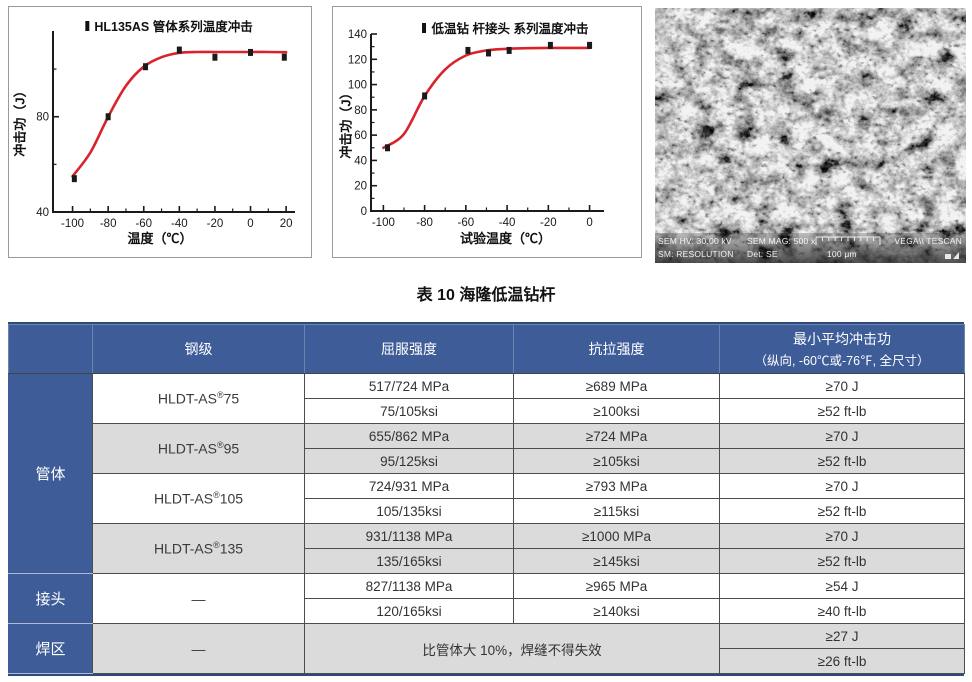 The width and height of the screenshot is (972, 682). What do you see at coordinates (173, 27) in the screenshot?
I see `chart-1-legend-label: HL135AS 管体系列温度冲击` at bounding box center [173, 27].